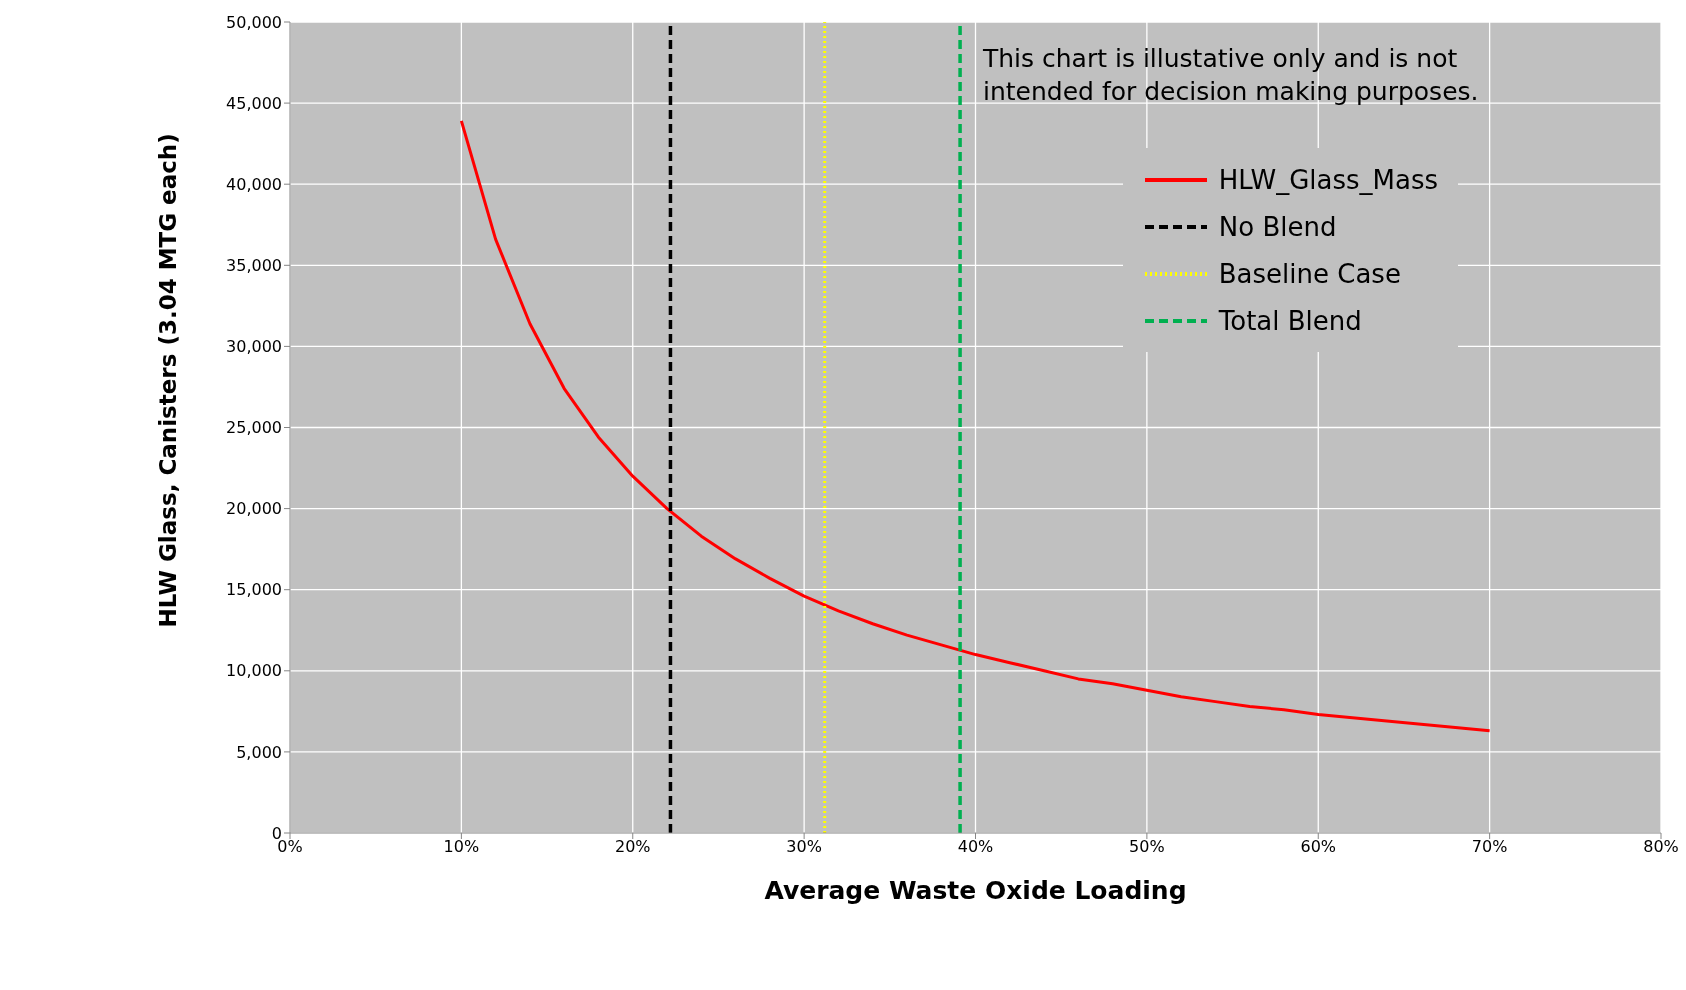  Describe the element at coordinates (168, 380) in the screenshot. I see `y-axis-title: HLW Glass, Canisters (3.04 MTG each)` at that location.